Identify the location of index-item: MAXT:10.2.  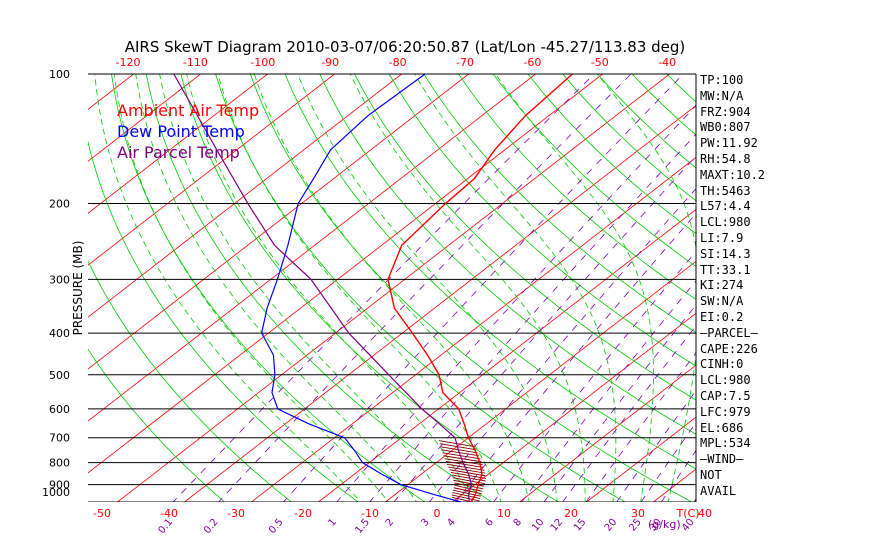
(733, 174).